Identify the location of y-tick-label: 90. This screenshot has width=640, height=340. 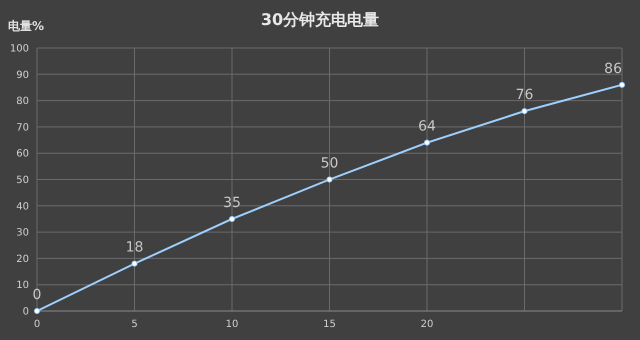
(22, 75).